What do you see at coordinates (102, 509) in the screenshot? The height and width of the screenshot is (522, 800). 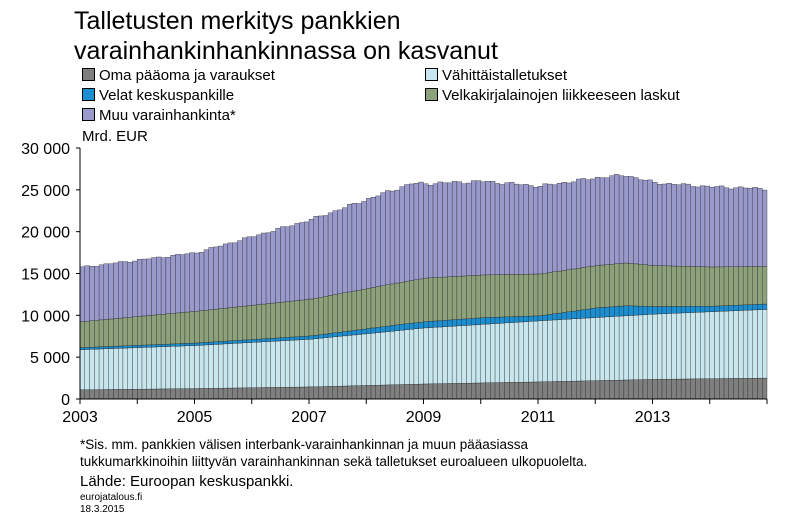 I see `date-label: 18.3.2015` at bounding box center [102, 509].